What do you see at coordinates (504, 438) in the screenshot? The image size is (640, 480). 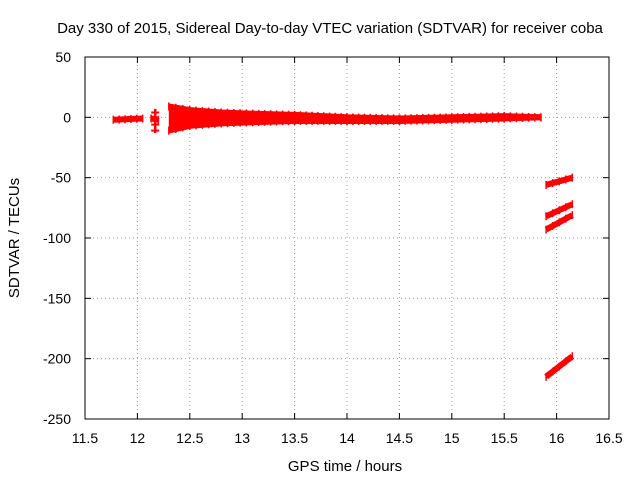 I see `x-tick-label: 15.5` at bounding box center [504, 438].